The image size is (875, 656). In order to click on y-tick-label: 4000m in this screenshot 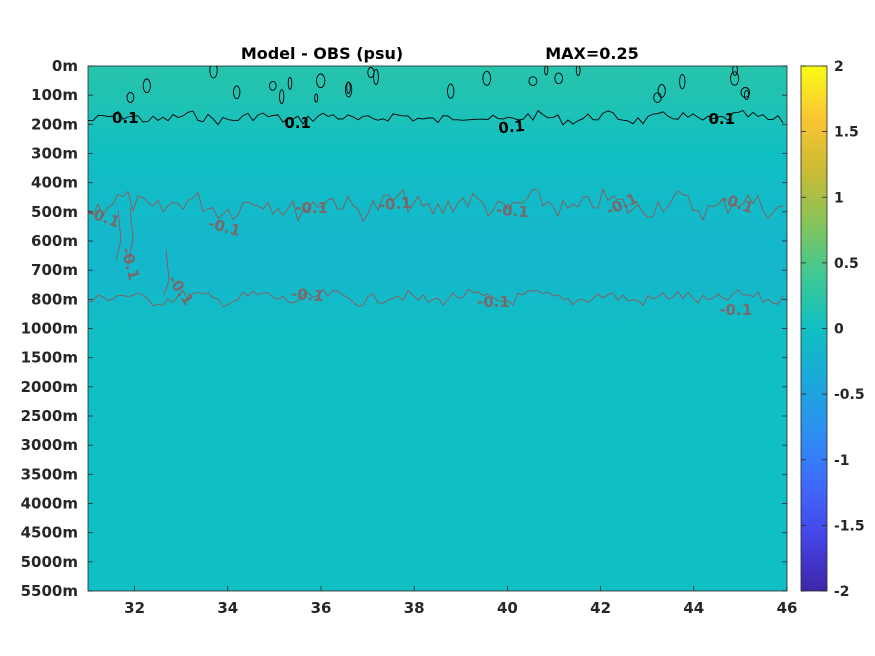, I will do `click(49, 504)`.